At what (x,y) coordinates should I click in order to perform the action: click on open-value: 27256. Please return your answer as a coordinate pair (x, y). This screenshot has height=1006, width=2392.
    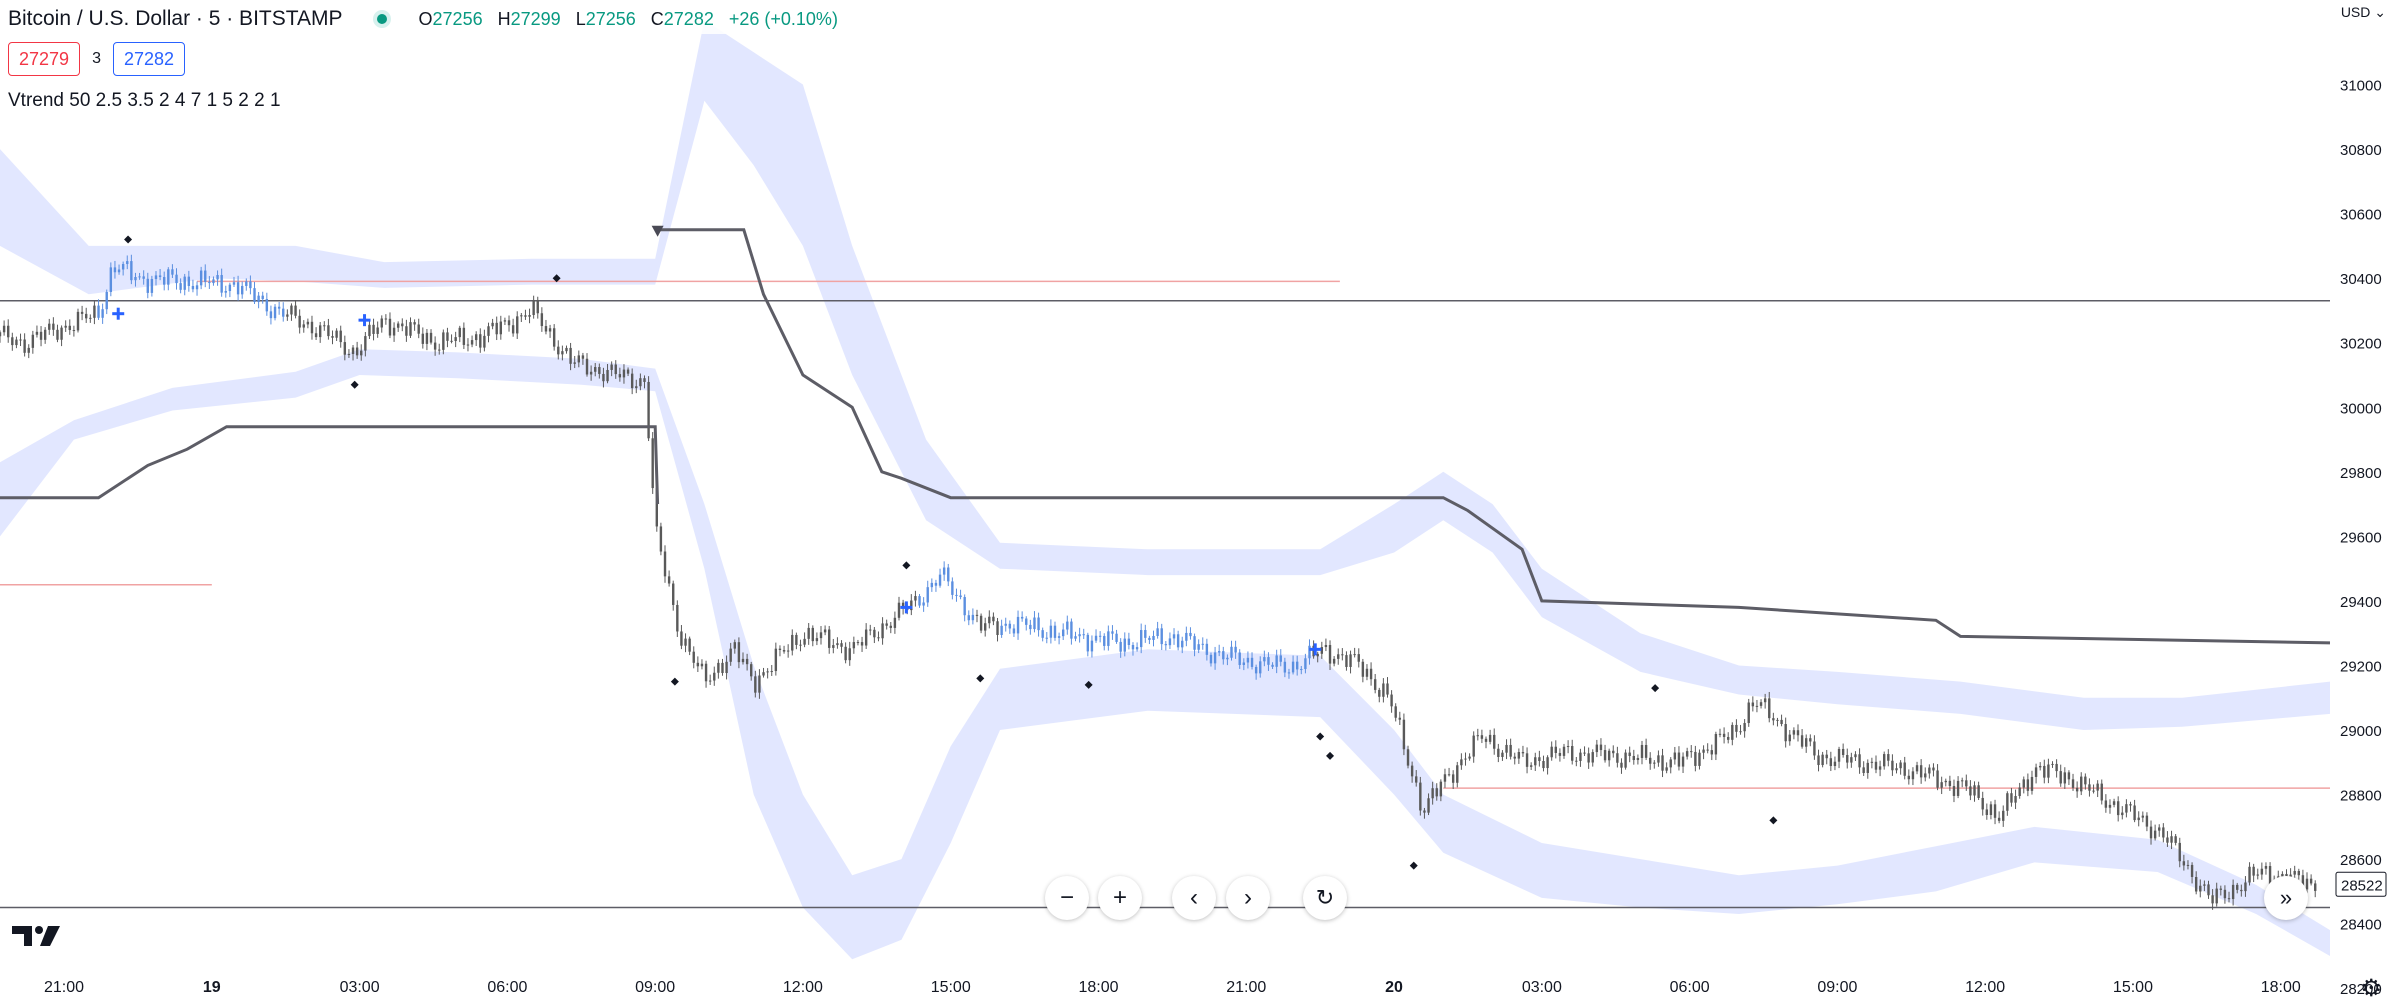
    Looking at the image, I should click on (457, 18).